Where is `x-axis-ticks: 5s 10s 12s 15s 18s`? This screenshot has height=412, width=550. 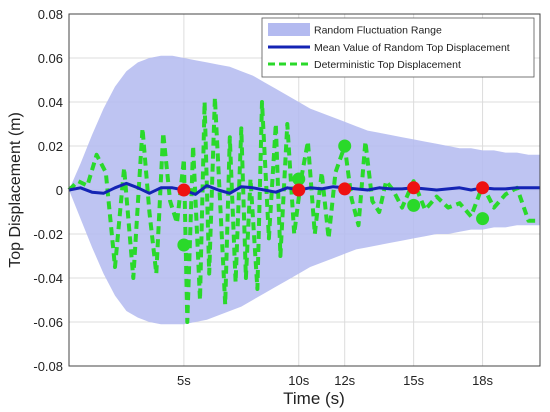 x-axis-ticks: 5s 10s 12s 15s 18s is located at coordinates (335, 380).